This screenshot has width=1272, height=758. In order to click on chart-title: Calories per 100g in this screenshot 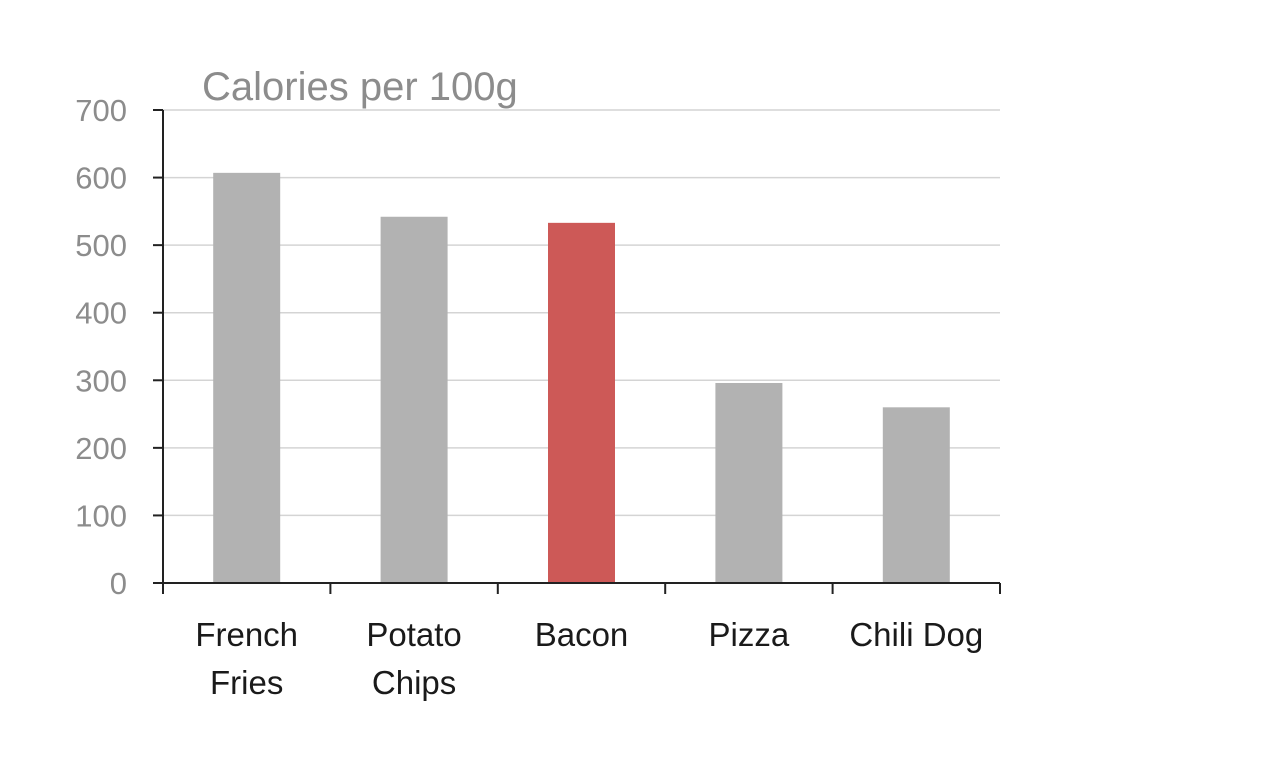, I will do `click(360, 87)`.